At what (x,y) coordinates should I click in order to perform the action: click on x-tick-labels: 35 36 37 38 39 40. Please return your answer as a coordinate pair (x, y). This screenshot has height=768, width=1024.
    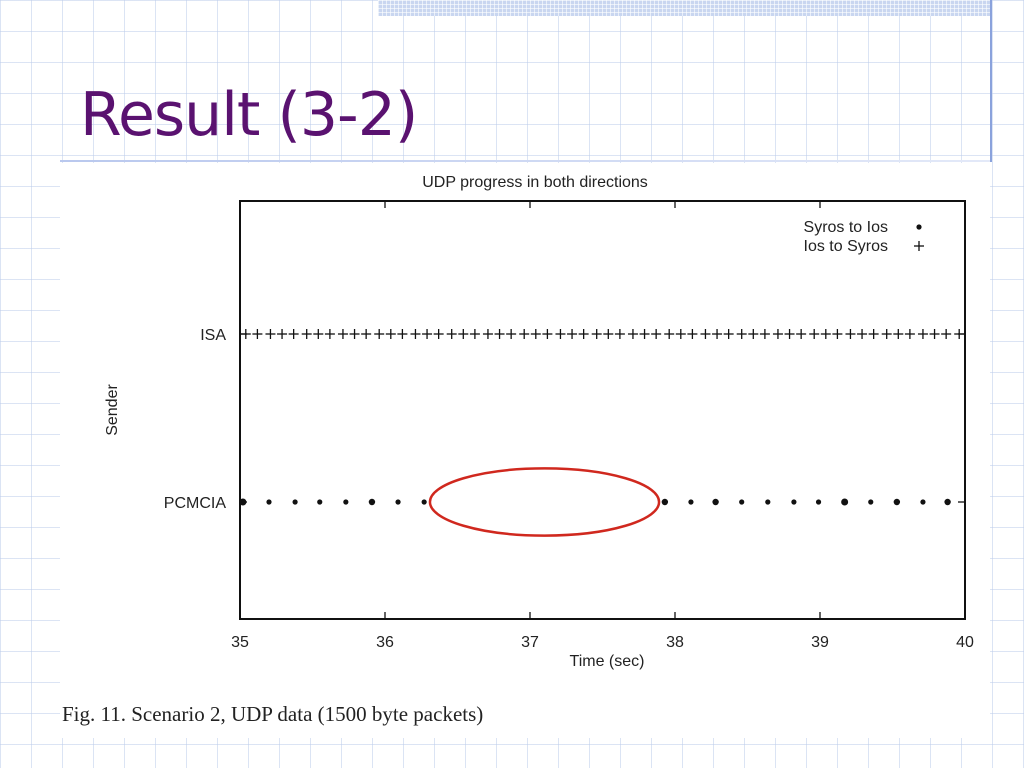
    Looking at the image, I should click on (602, 642).